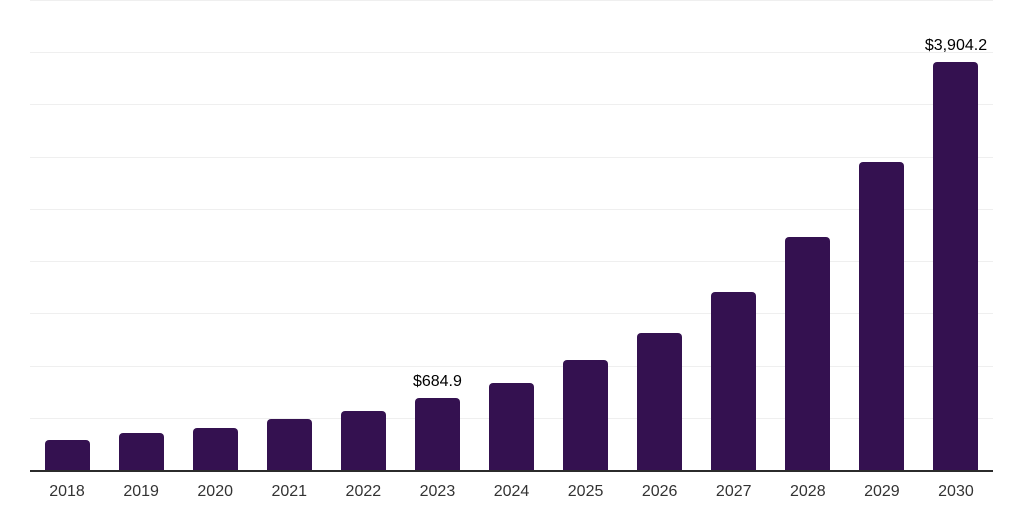 This screenshot has width=1024, height=512. Describe the element at coordinates (437, 491) in the screenshot. I see `x-tick-2023: 2023` at that location.